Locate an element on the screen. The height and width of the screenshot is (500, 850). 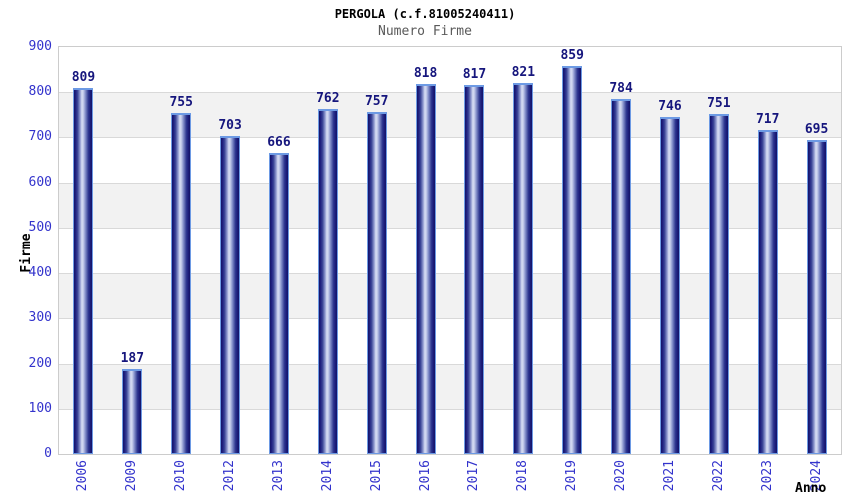
x-axis-tick-label: 2016 is located at coordinates (425, 476).